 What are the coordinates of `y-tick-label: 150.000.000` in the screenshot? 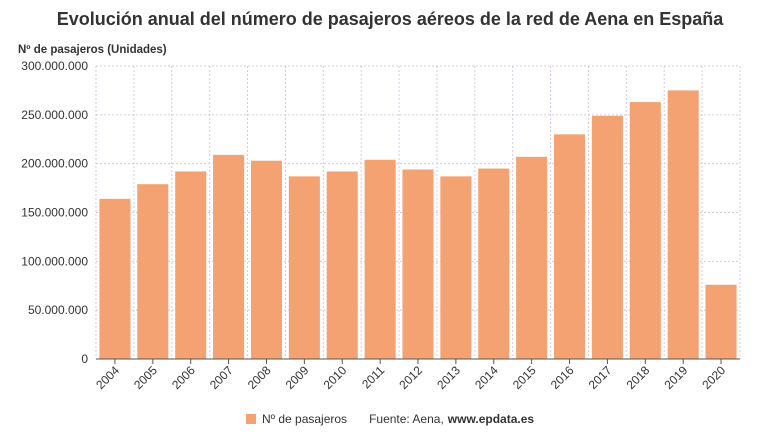 It's located at (54, 213).